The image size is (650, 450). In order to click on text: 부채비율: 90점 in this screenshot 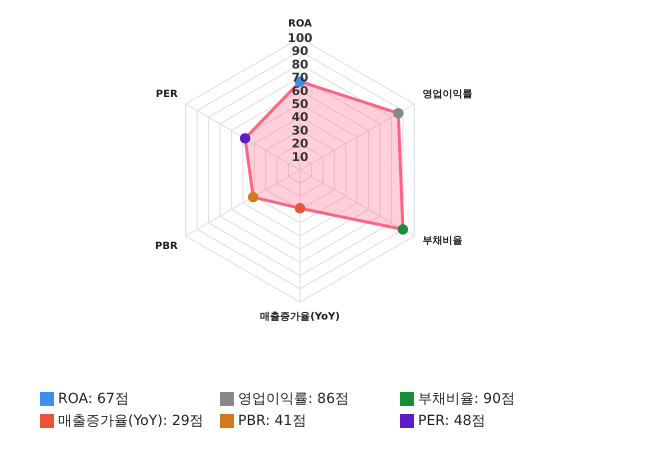, I will do `click(466, 399)`.